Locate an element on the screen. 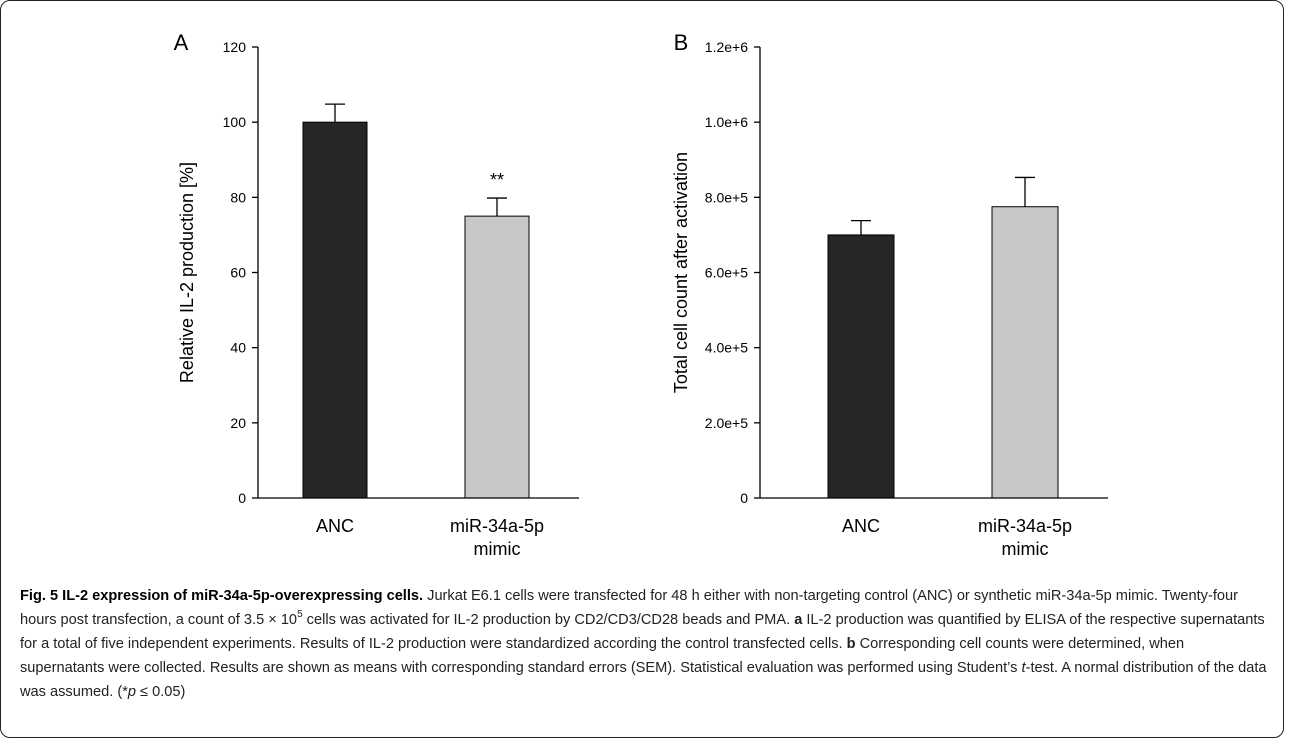  panel-b-y-tick-label: 2.0e+5 is located at coordinates (726, 423).